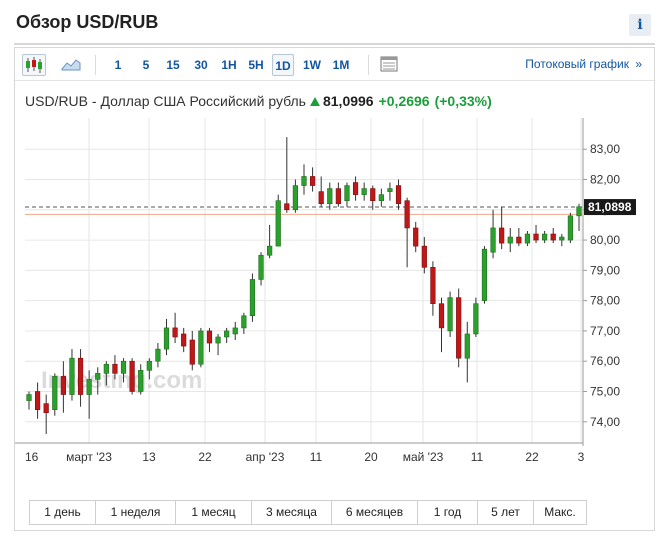 This screenshot has height=543, width=669. What do you see at coordinates (283, 65) in the screenshot?
I see `timeframe-1d: 1D` at bounding box center [283, 65].